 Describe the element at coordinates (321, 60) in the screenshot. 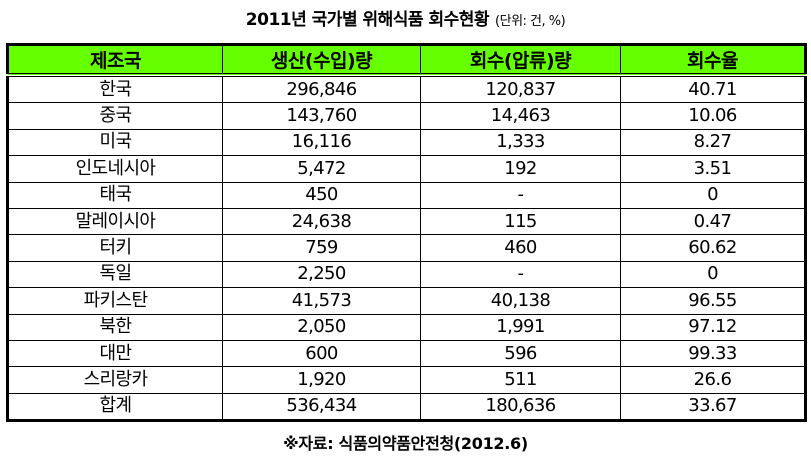

I see `column-header-production: 생산(수입)량` at that location.